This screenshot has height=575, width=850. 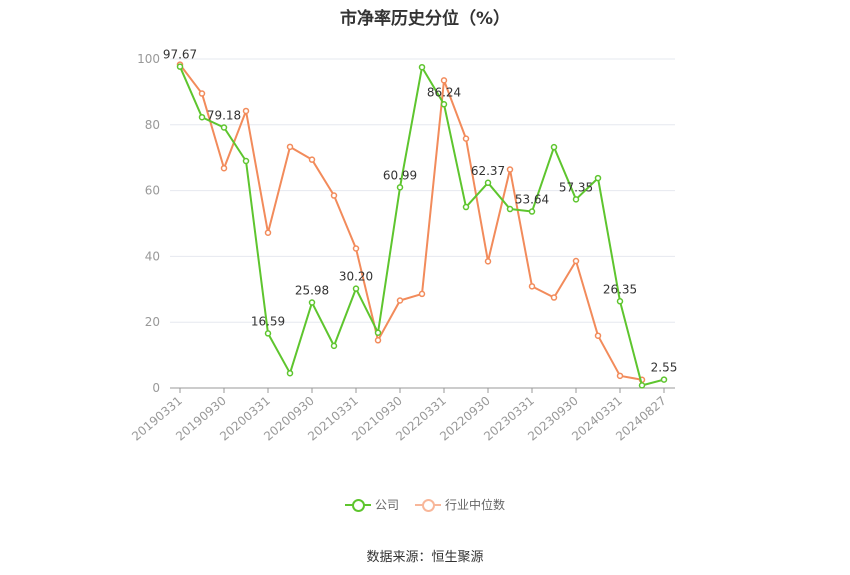 I want to click on data-label: 30.20, so click(x=356, y=277).